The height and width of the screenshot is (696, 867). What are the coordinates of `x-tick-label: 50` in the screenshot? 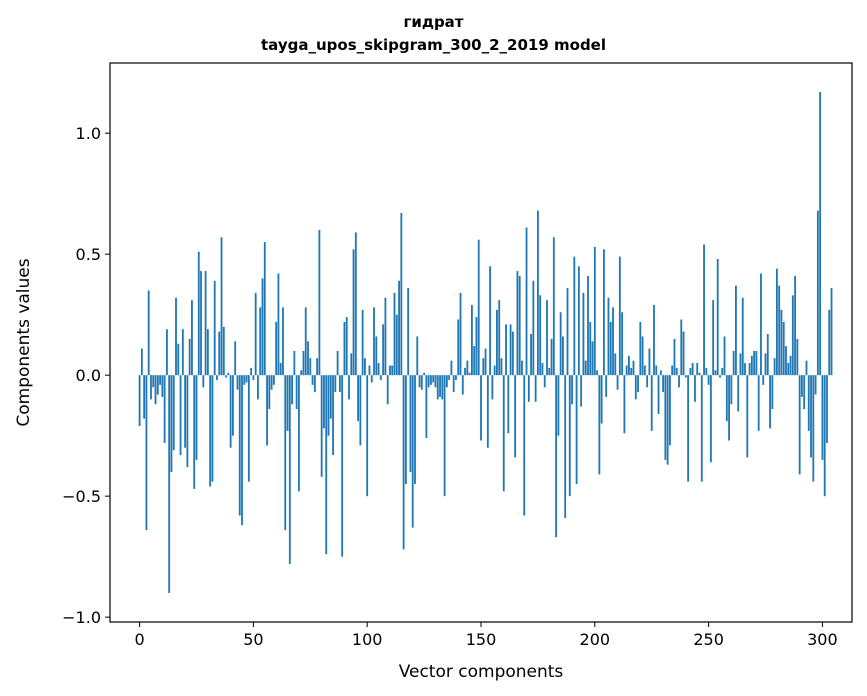 It's located at (253, 639).